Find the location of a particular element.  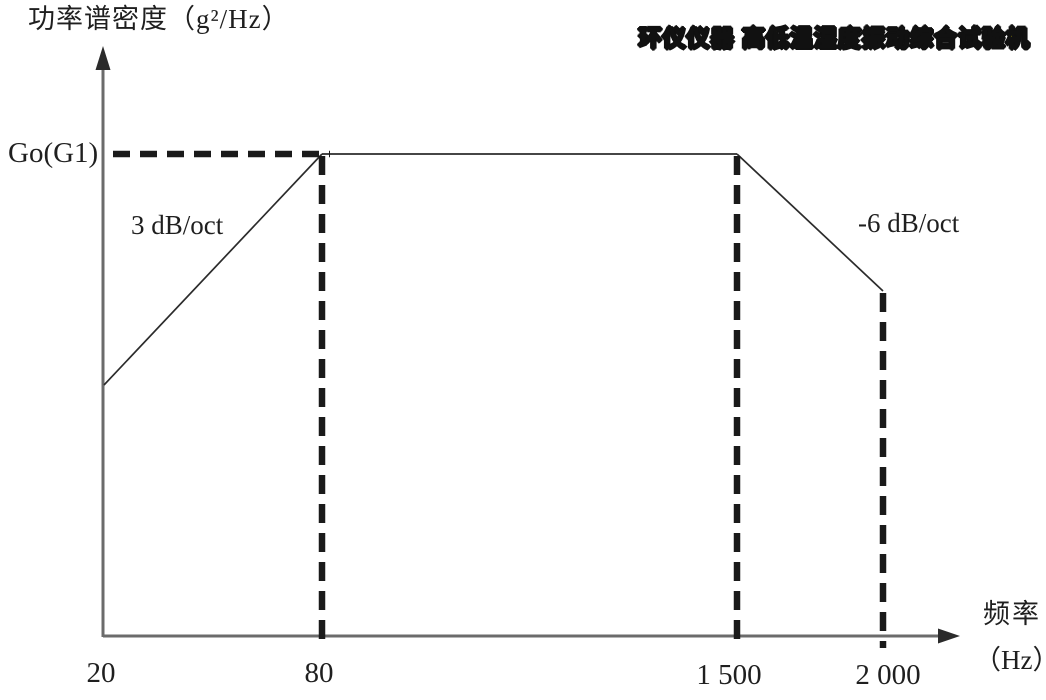

go-level-label: Go(G1) is located at coordinates (53, 153).